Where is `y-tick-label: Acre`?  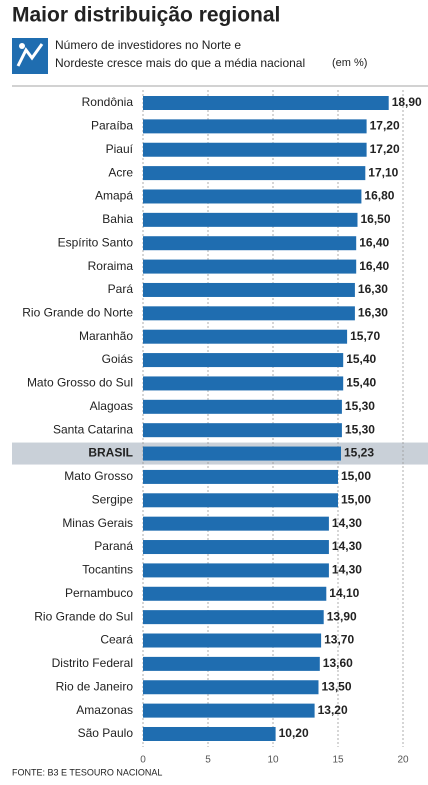
y-tick-label: Acre is located at coordinates (120, 172).